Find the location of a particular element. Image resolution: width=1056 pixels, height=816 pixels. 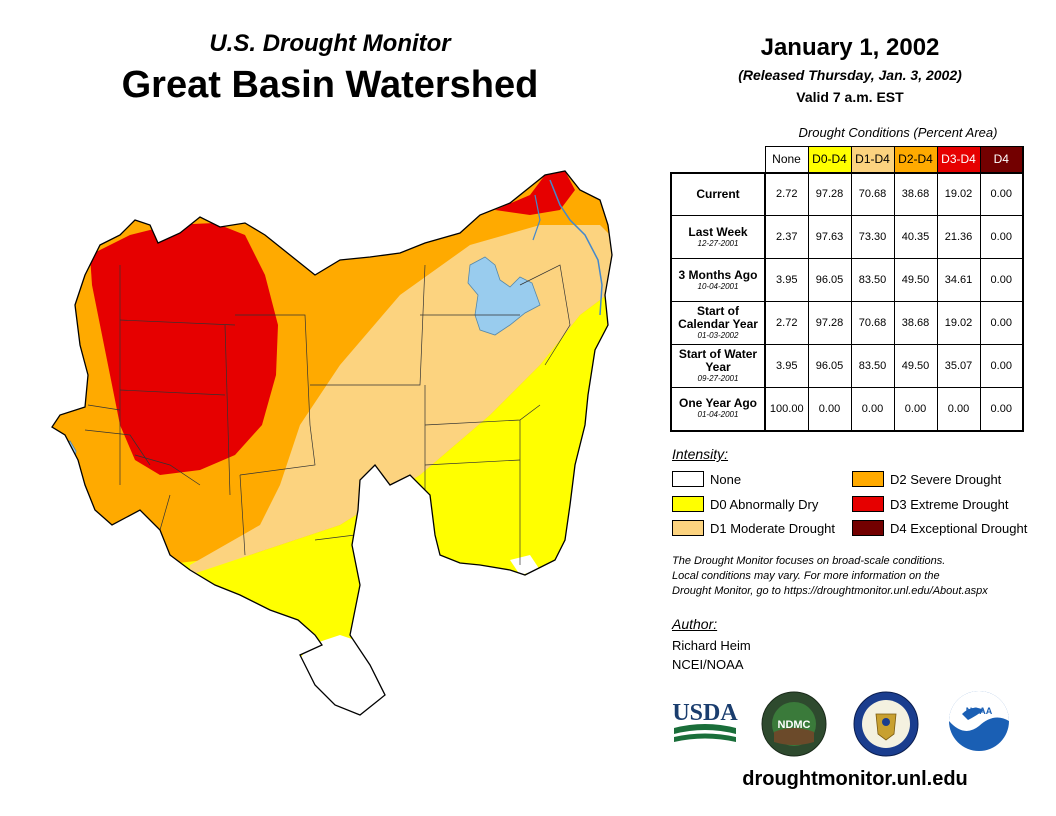

legend-swatch-d1 is located at coordinates (688, 528).